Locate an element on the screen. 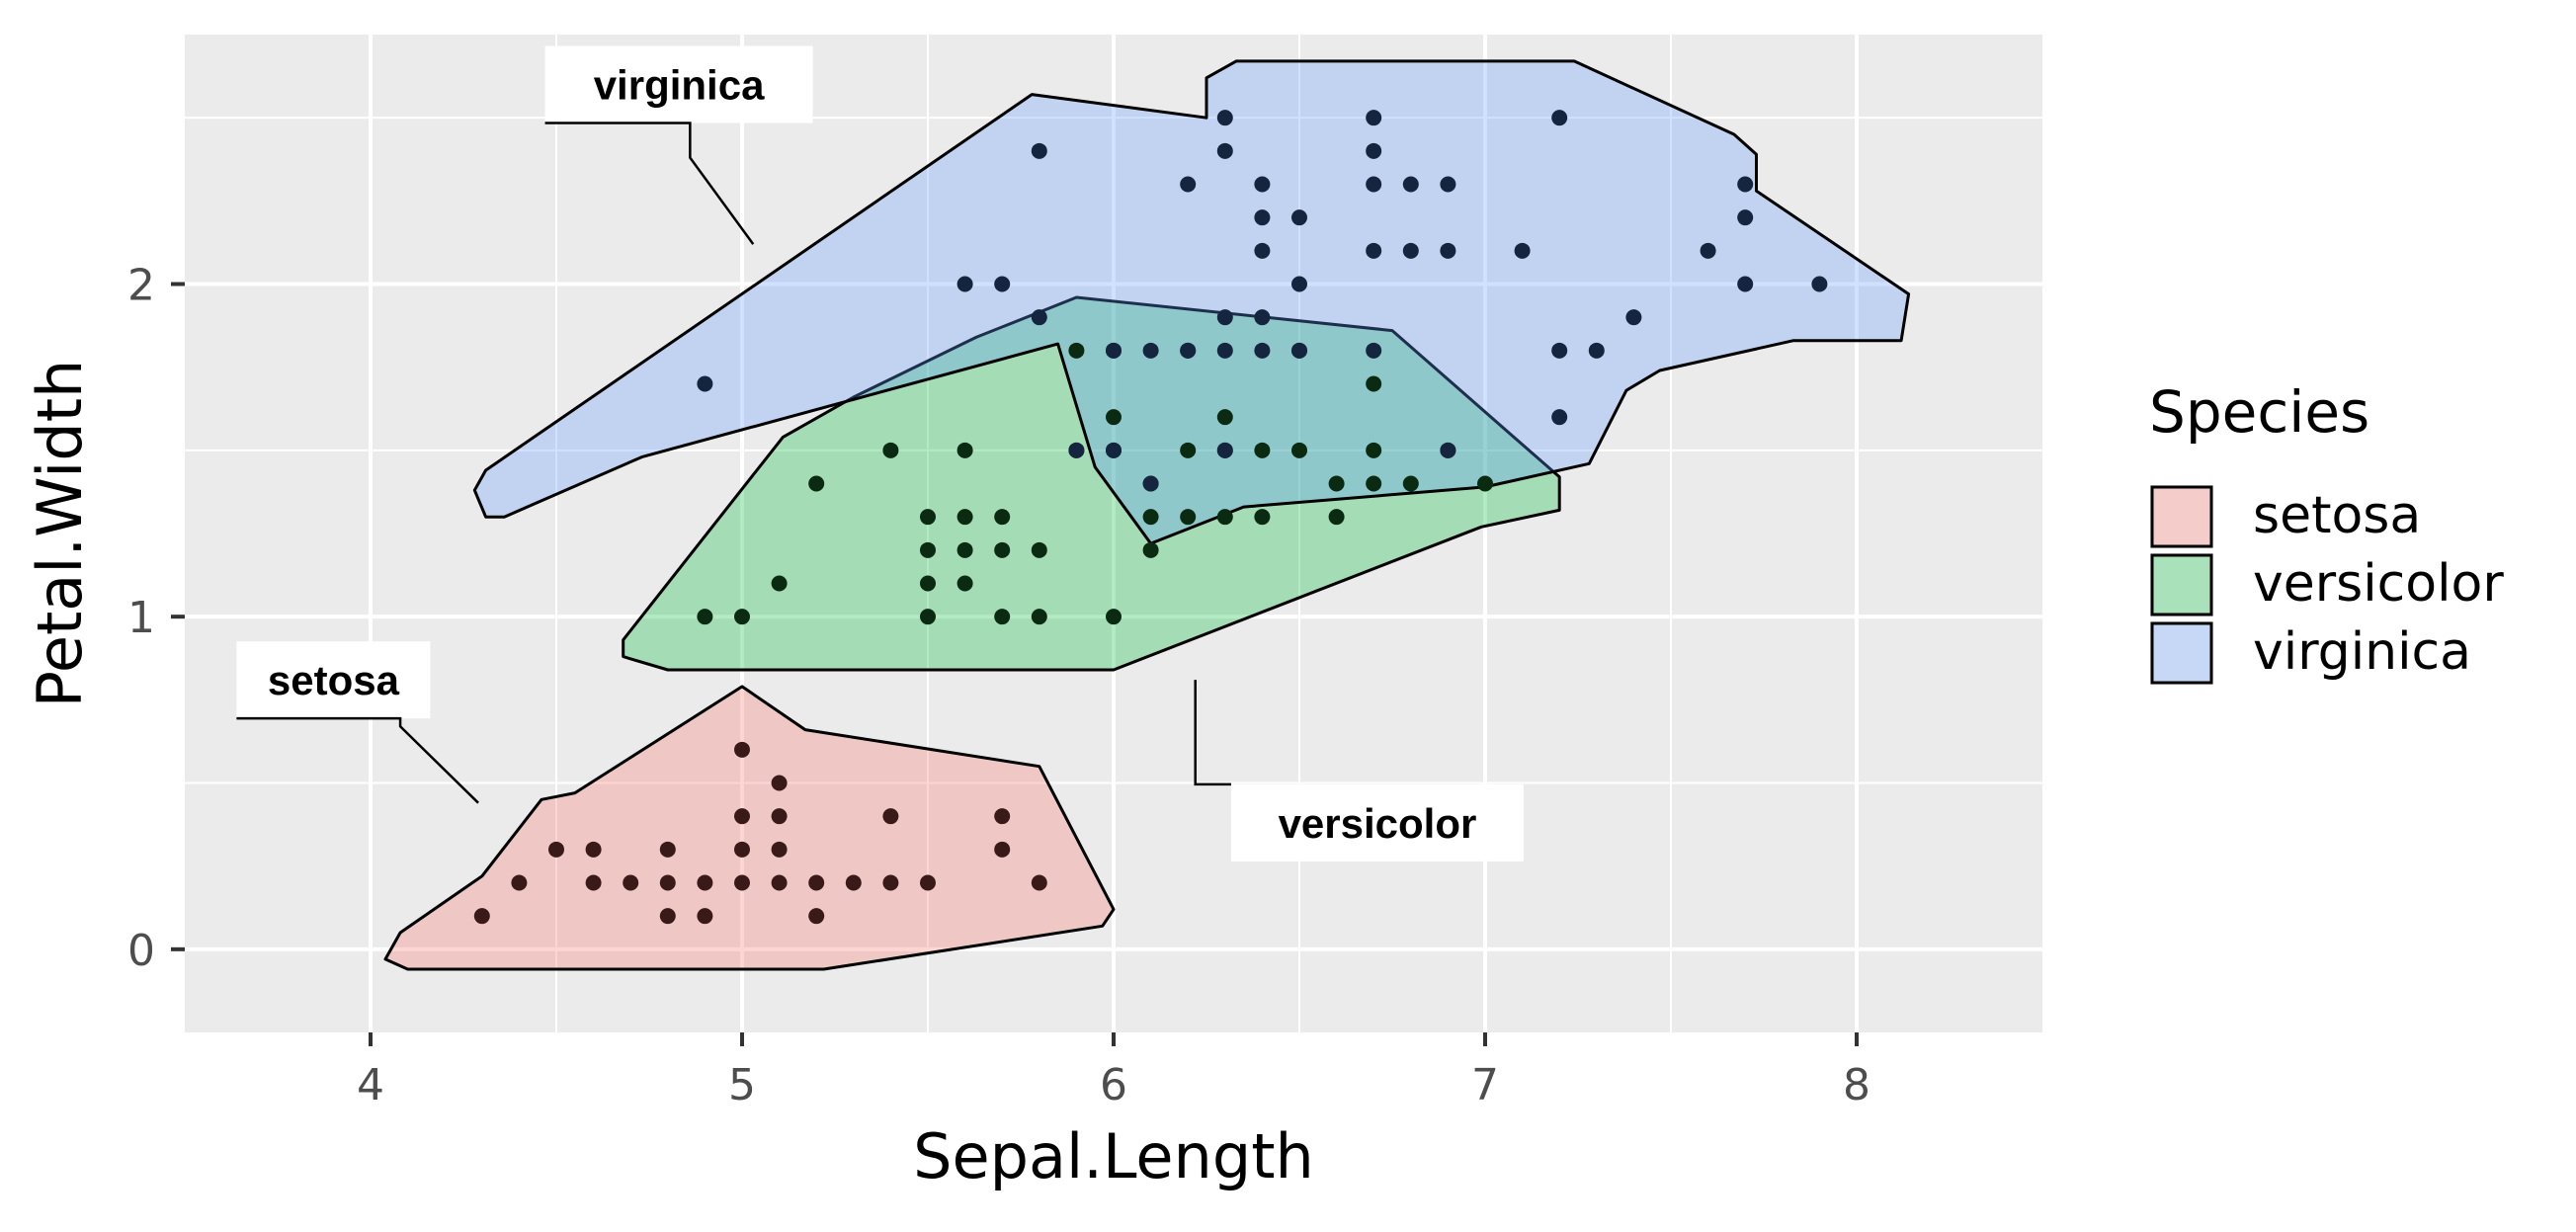  x-tick-label: 7 is located at coordinates (1485, 1085).